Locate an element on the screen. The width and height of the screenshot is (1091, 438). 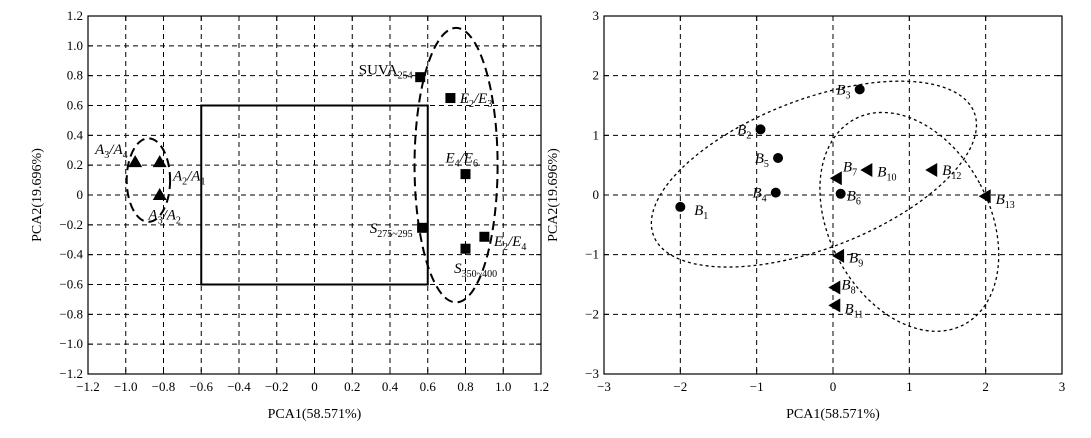
x-tick-label: −1.0 is located at coordinates (126, 386).